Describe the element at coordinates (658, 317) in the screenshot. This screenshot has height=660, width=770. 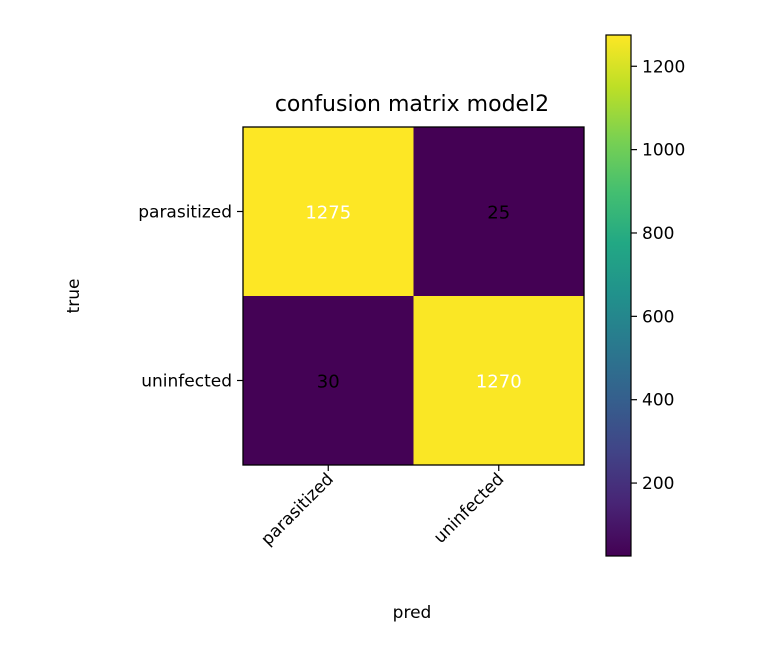
I see `colorbar-tick-label: 600` at that location.